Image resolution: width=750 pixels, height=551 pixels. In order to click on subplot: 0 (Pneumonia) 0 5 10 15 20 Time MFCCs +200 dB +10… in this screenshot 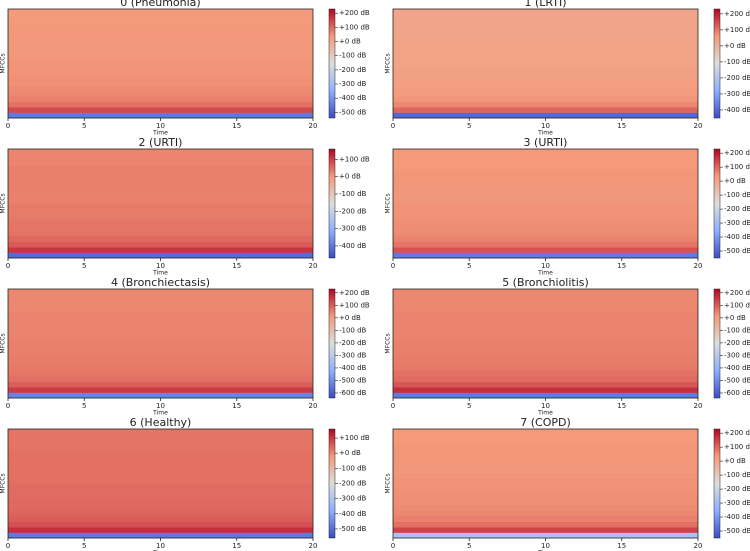, I will do `click(185, 68)`.